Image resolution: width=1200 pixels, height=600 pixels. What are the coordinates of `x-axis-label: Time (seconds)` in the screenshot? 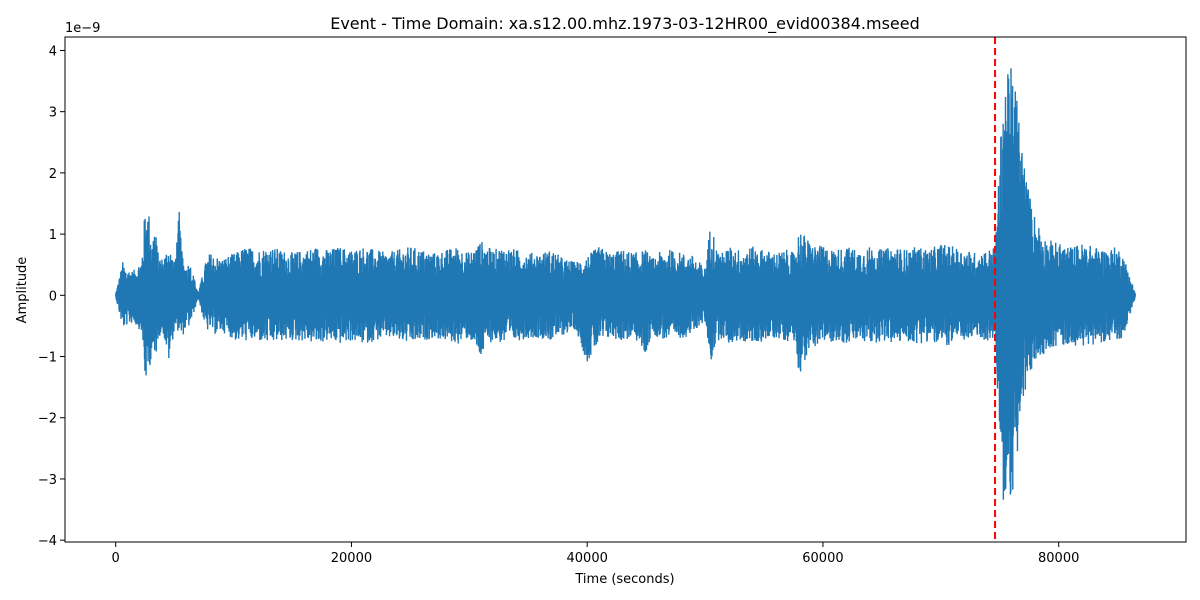 It's located at (624, 579).